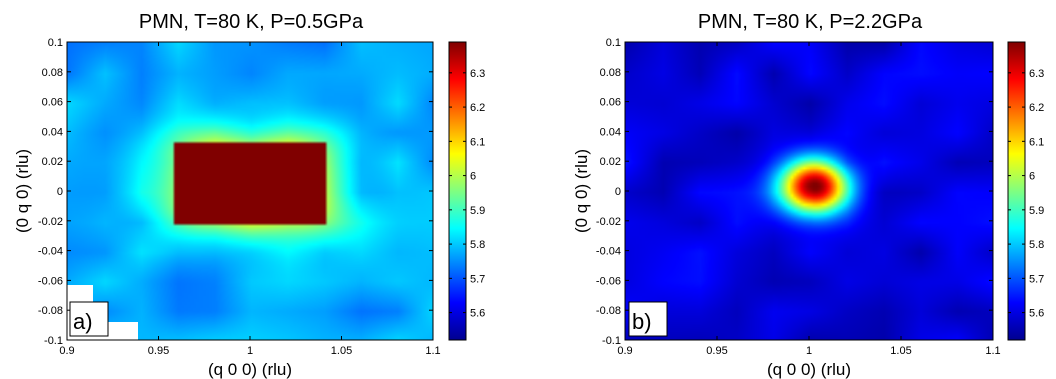 Image resolution: width=1056 pixels, height=379 pixels. Describe the element at coordinates (642, 321) in the screenshot. I see `panel-b-label: b)` at that location.